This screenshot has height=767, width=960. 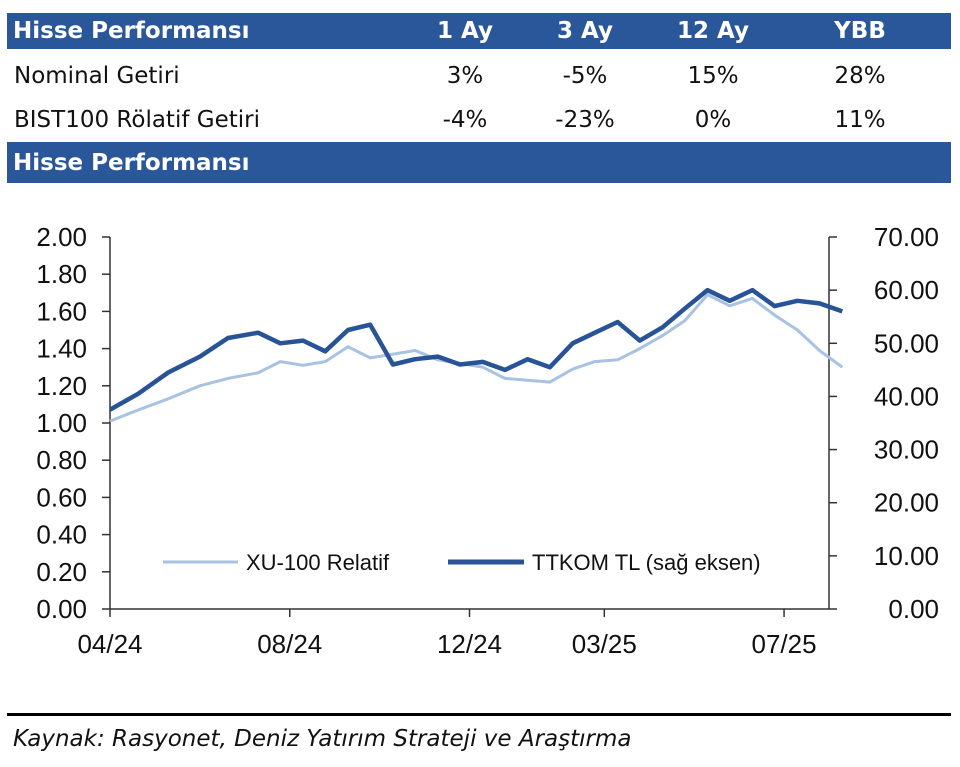 I want to click on series-line-ttkom, so click(x=476, y=349).